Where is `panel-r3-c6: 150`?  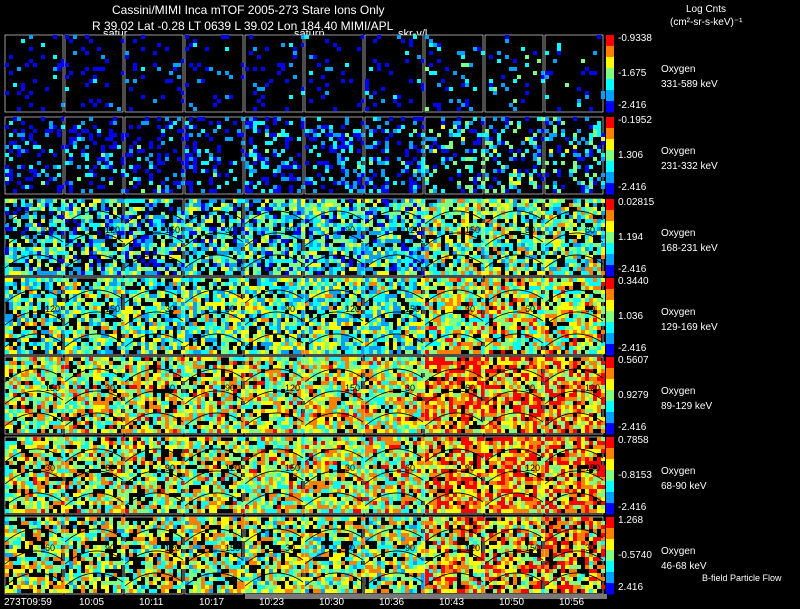
panel-r3-c6: 150 is located at coordinates (394, 316).